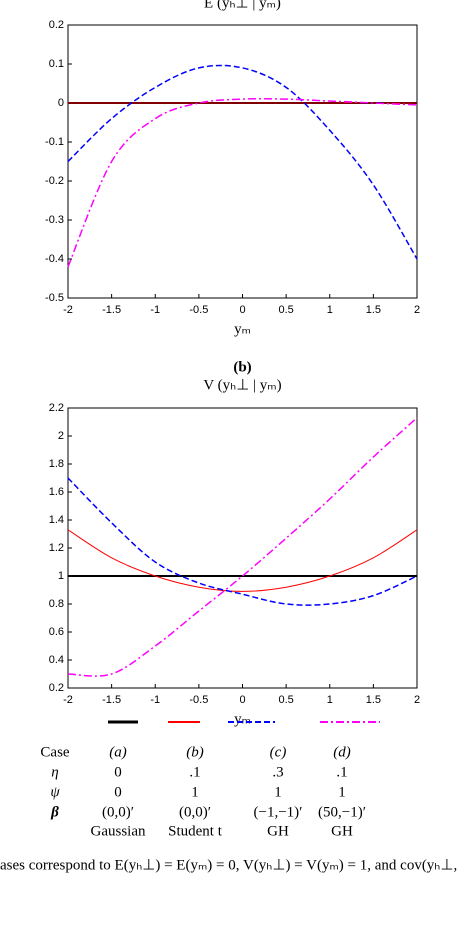  I want to click on y-tick-label: 2, so click(61, 436).